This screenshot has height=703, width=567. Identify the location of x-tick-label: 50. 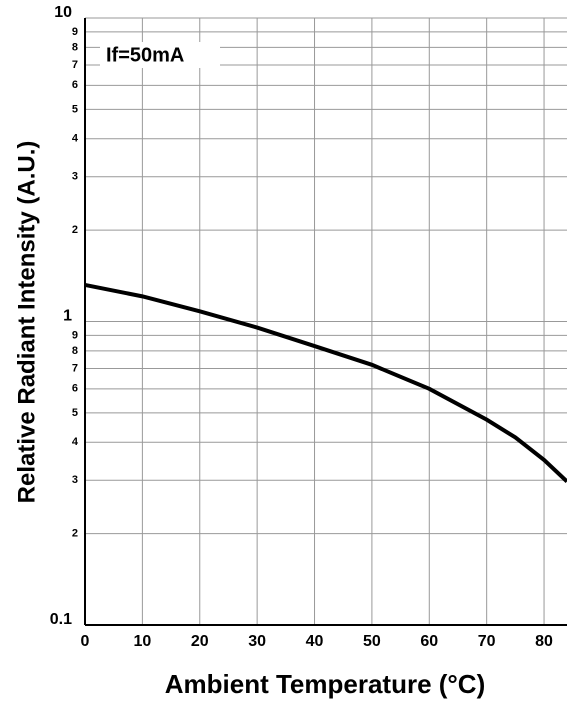
(372, 641).